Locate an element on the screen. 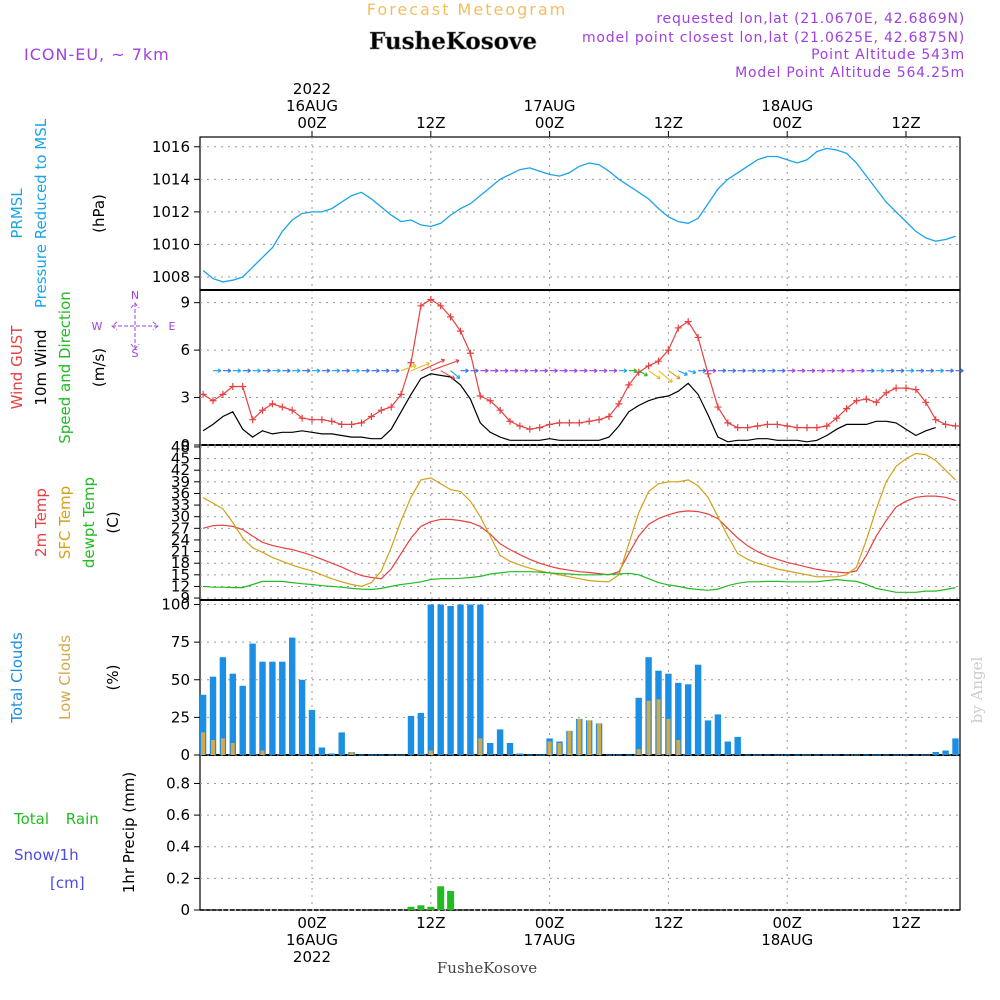 The height and width of the screenshot is (1000, 1000). y-tick-label: 42 is located at coordinates (180, 470).